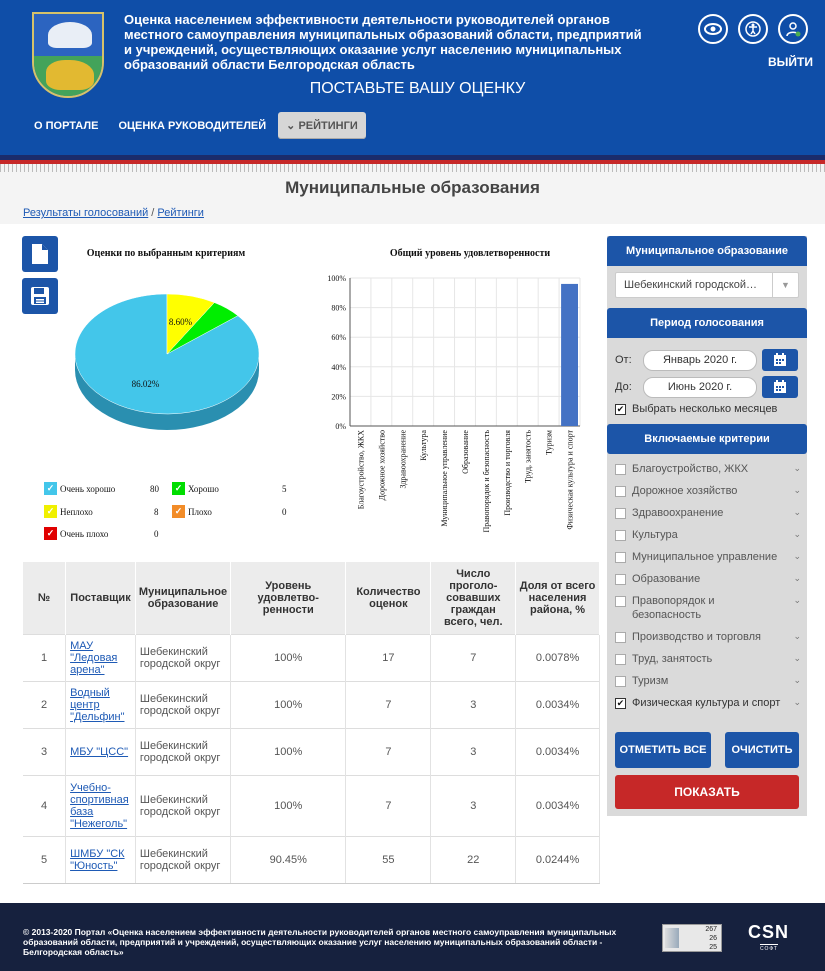  Describe the element at coordinates (388, 657) in the screenshot. I see `ratings-cell: 17` at that location.